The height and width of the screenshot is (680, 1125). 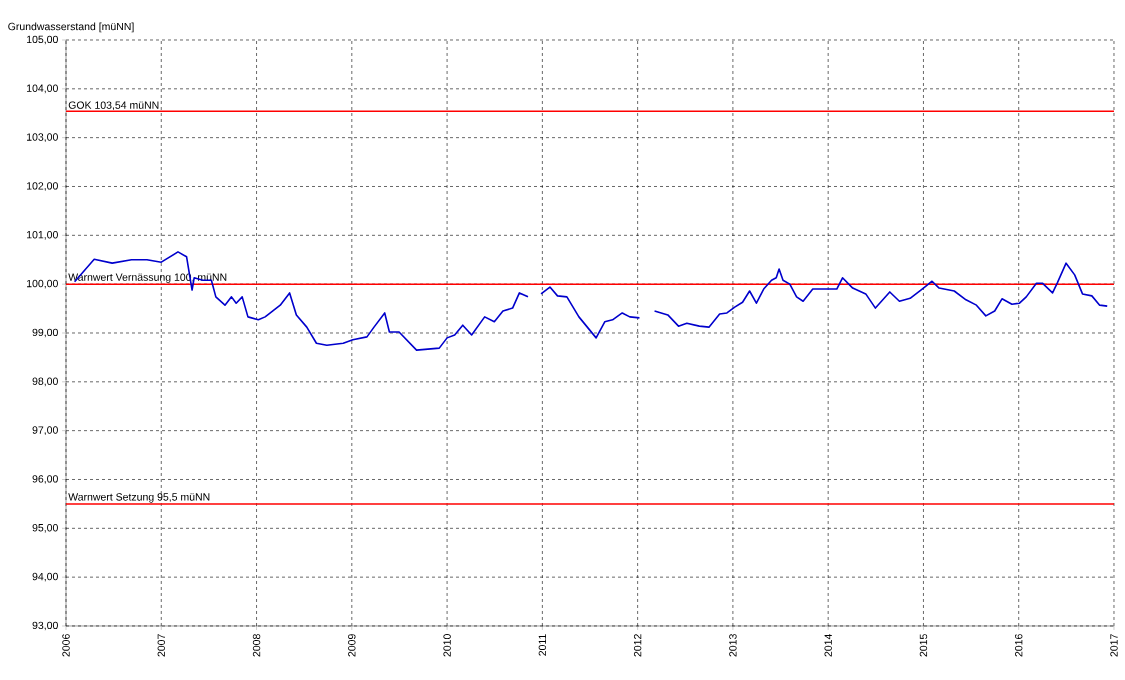 I want to click on y-tick-label: 99,00, so click(x=45, y=333).